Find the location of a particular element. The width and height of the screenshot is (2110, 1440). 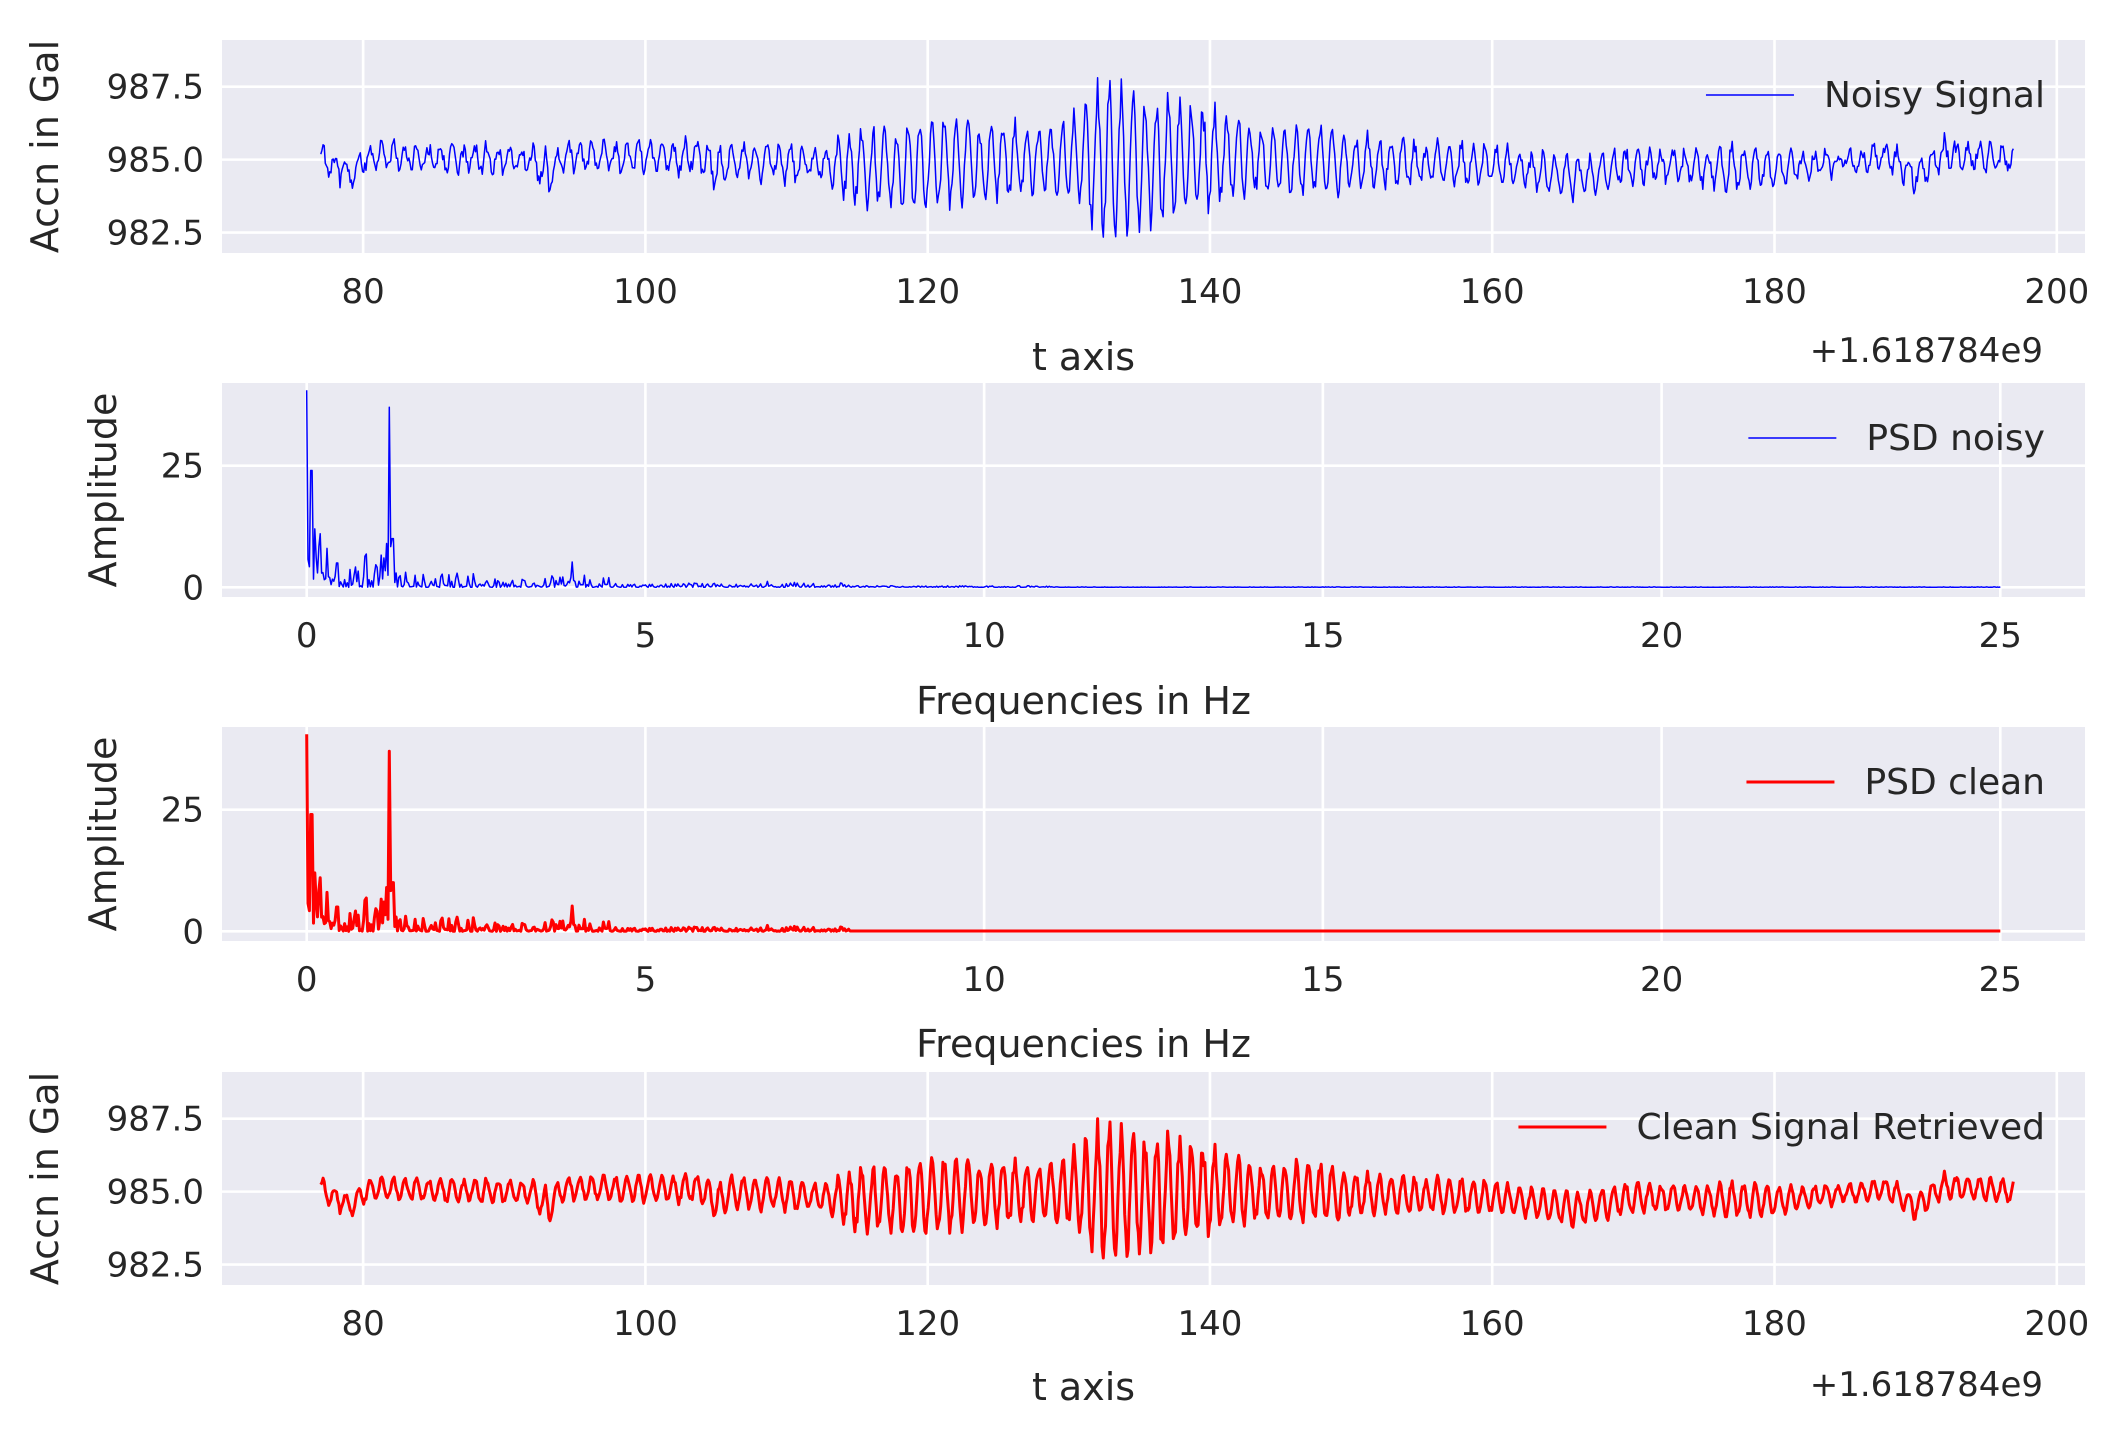

clean-signal-x-tick-label: 200 is located at coordinates (2056, 1324).